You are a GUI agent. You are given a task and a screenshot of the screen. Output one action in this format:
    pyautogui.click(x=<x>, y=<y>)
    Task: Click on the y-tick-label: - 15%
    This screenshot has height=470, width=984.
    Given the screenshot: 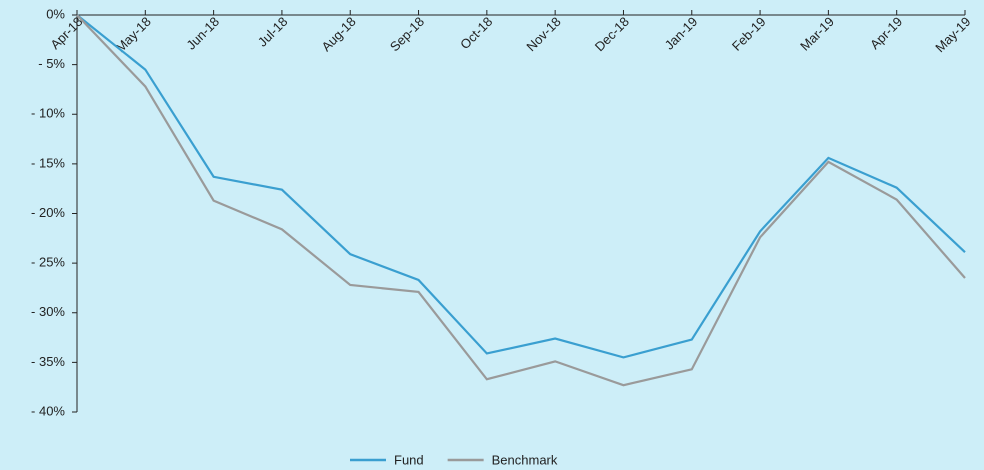 What is the action you would take?
    pyautogui.click(x=48, y=162)
    